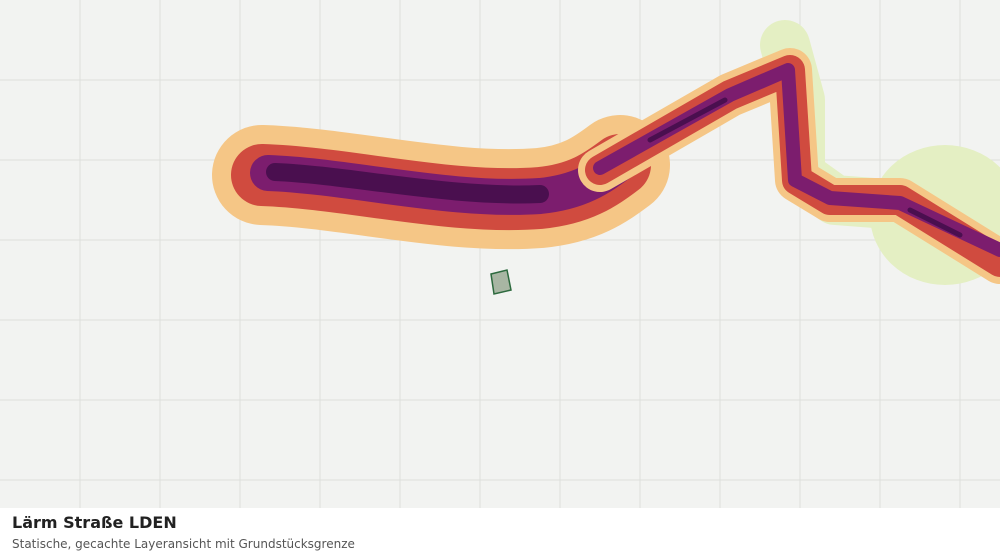 This screenshot has height=560, width=1000. I want to click on layer-title: Lärm Straße LDEN, so click(94, 522).